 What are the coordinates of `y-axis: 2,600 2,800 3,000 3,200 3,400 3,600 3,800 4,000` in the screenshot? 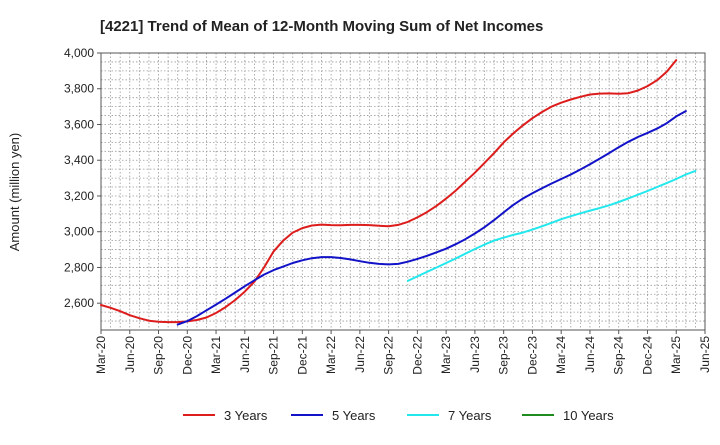 It's located at (82, 178).